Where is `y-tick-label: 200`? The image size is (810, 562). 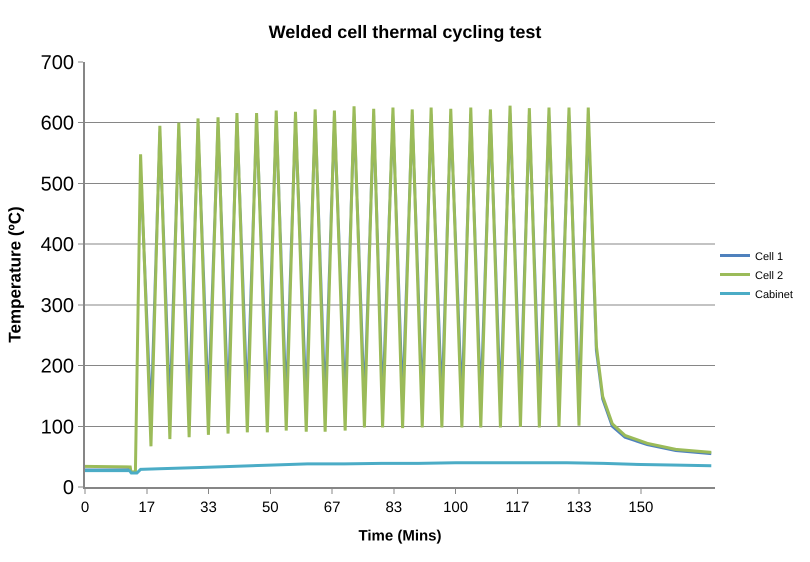 y-tick-label: 200 is located at coordinates (57, 367).